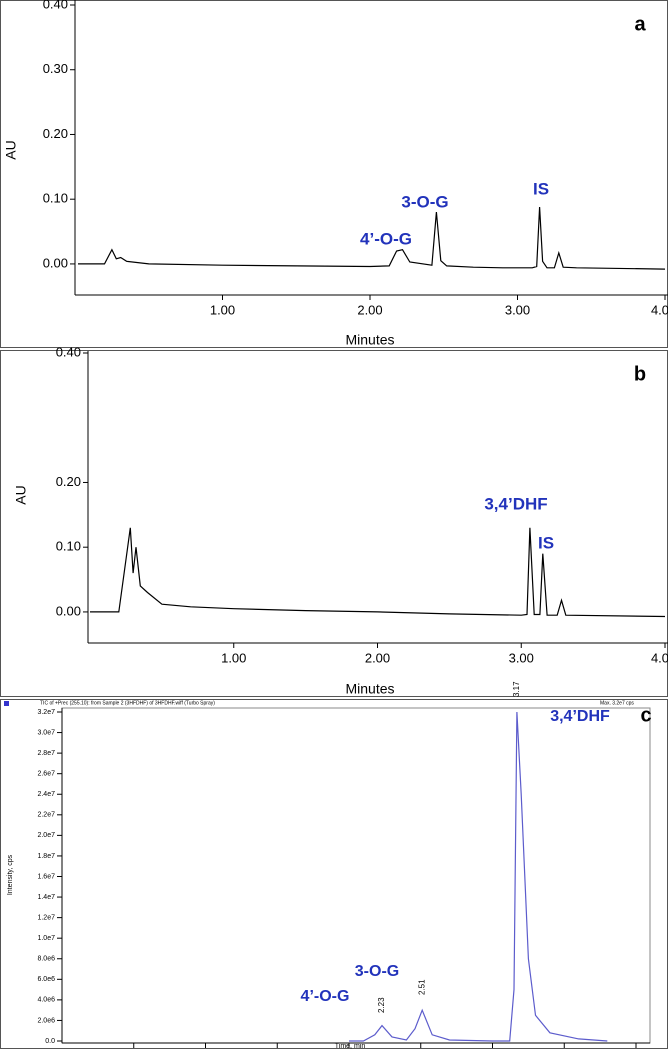 The image size is (668, 1050). I want to click on y-axis-label: Intensity, cps, so click(10, 874).